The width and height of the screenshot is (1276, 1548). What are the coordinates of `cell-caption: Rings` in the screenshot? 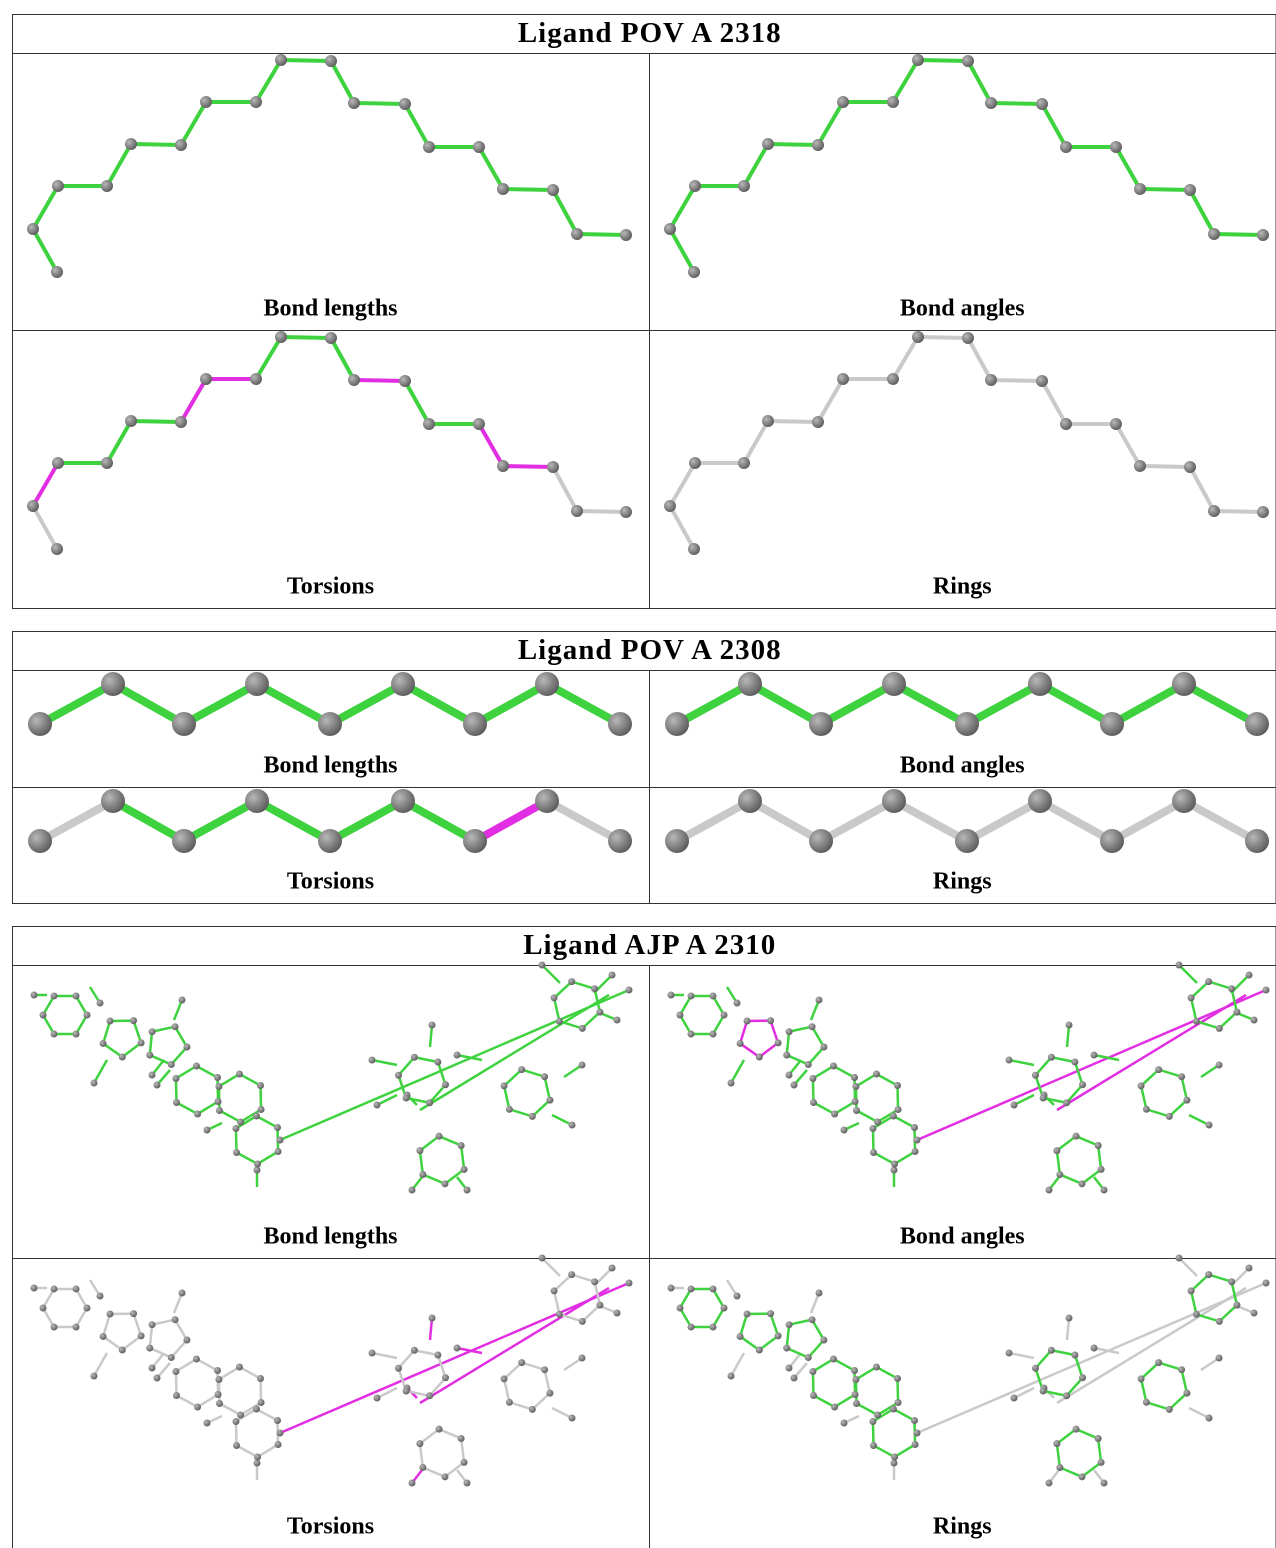 It's located at (962, 1527).